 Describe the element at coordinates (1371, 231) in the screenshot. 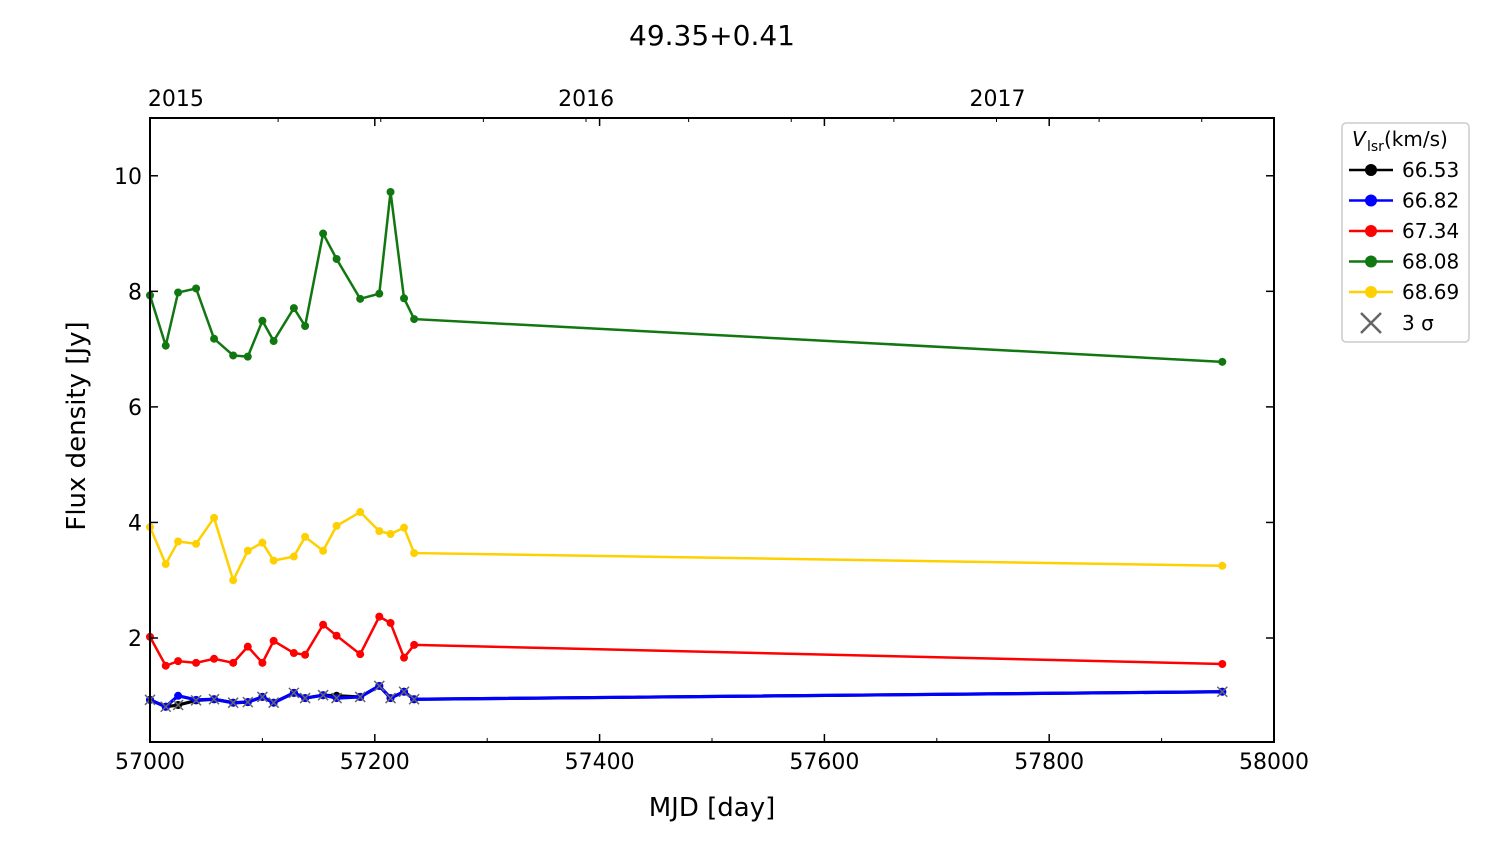

I see `legend-marker-67.34` at that location.